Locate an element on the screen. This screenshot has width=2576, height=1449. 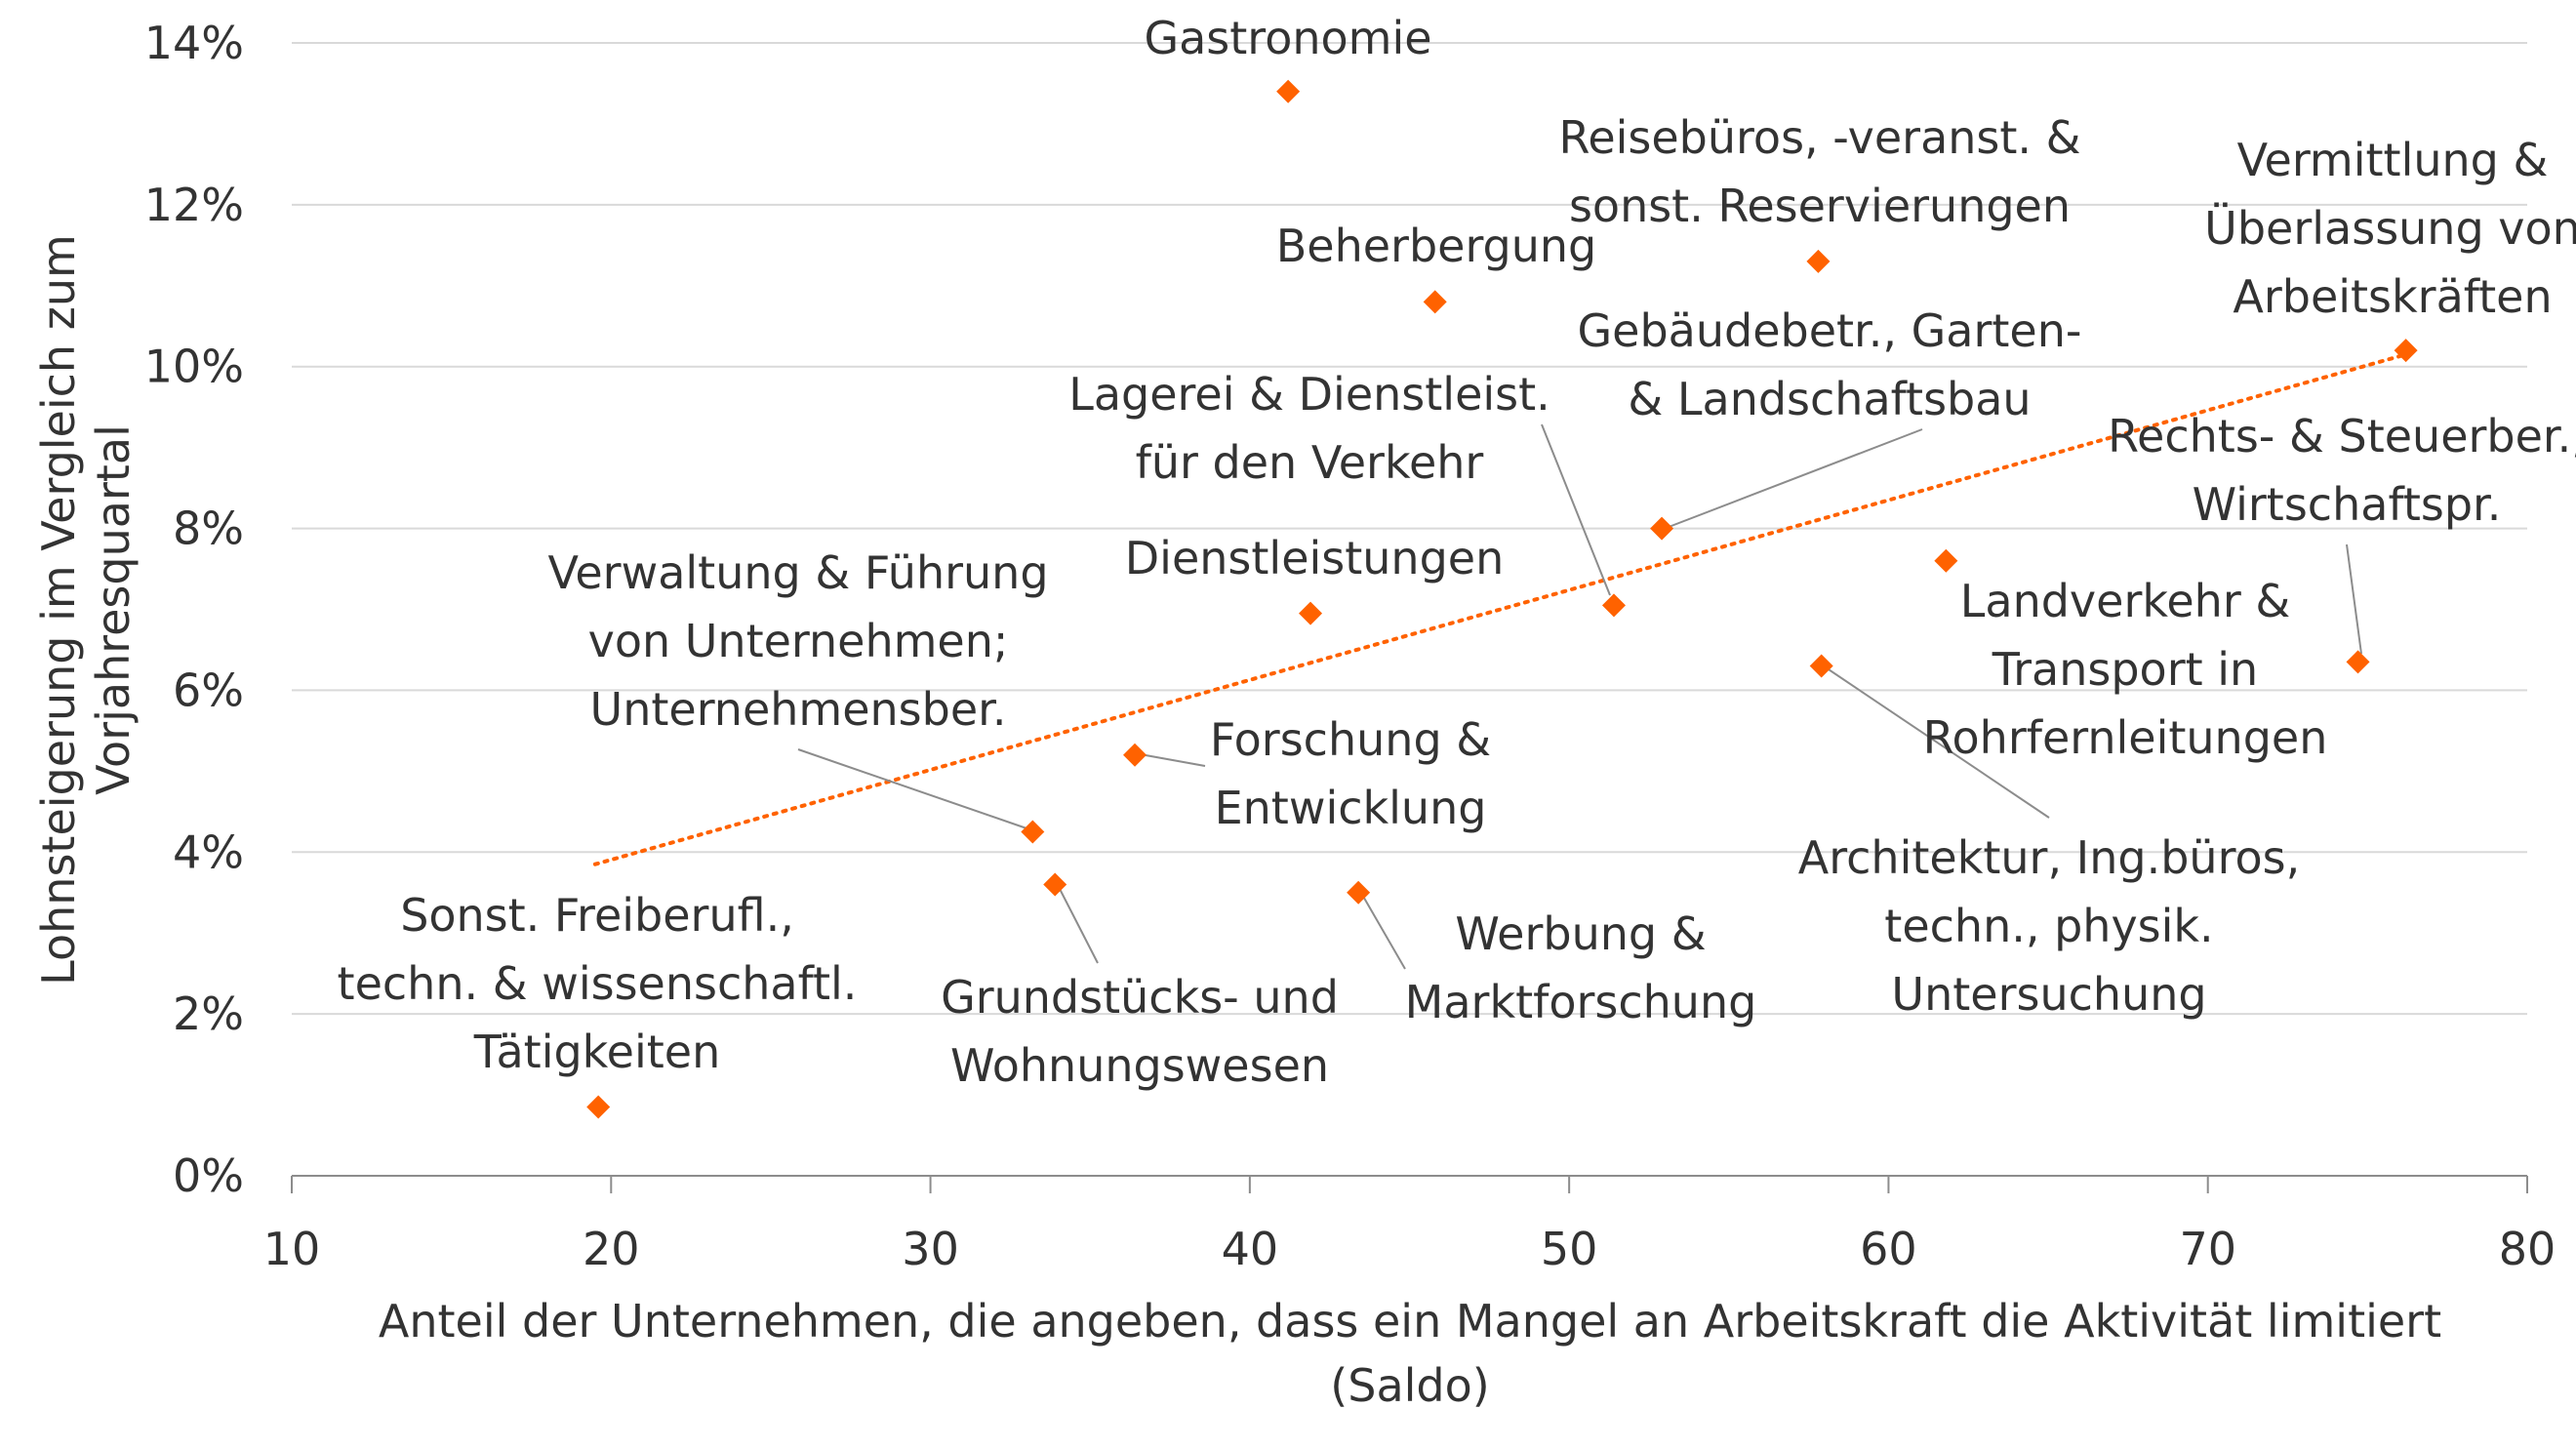
point-label-line: Rechts- & Steuerber., is located at coordinates (2342, 436).